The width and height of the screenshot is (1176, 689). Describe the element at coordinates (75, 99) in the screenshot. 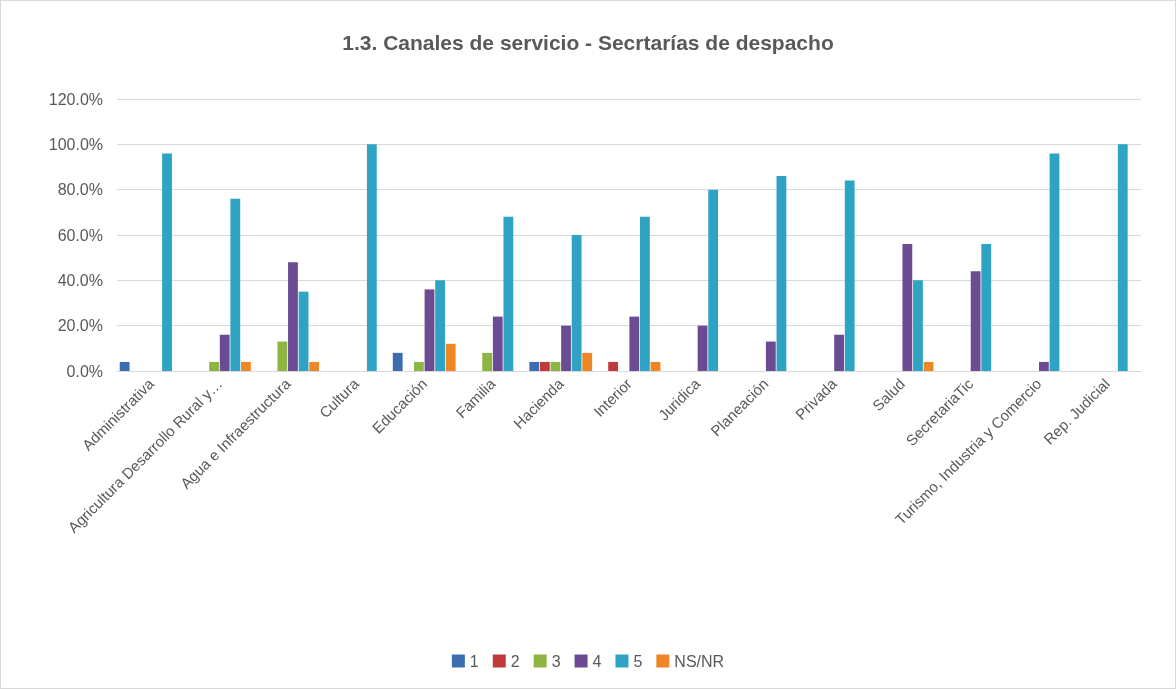

I see `y-tick-label: 120.0%` at that location.